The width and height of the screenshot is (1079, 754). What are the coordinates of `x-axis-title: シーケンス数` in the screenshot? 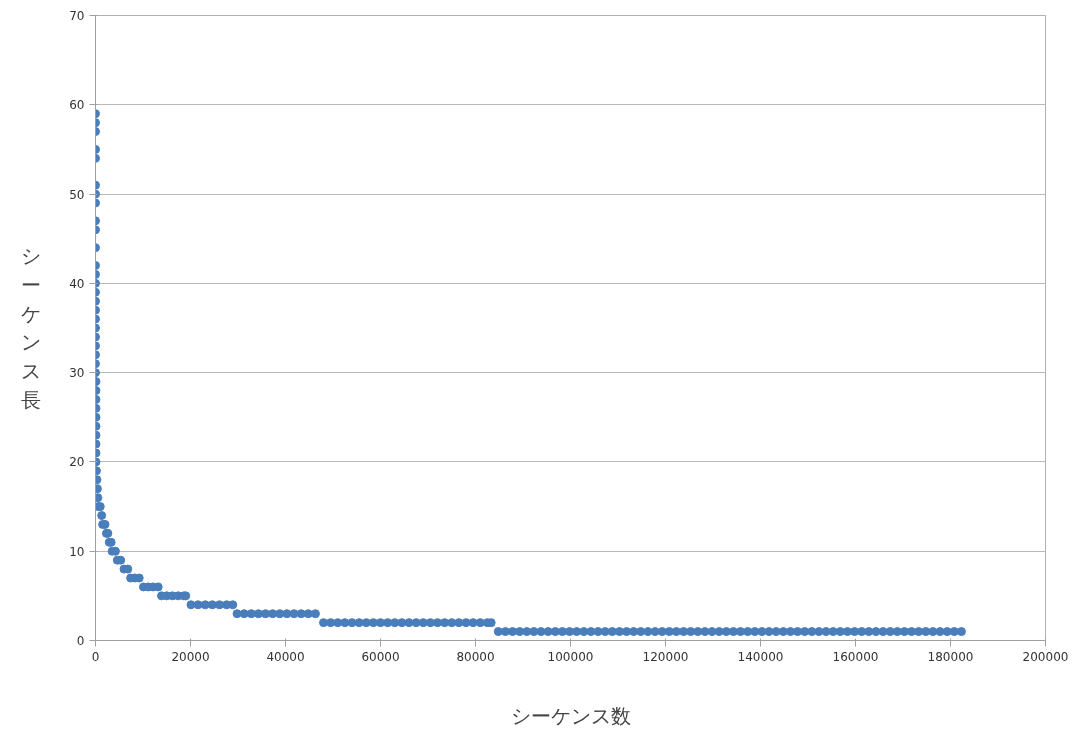 It's located at (570, 715).